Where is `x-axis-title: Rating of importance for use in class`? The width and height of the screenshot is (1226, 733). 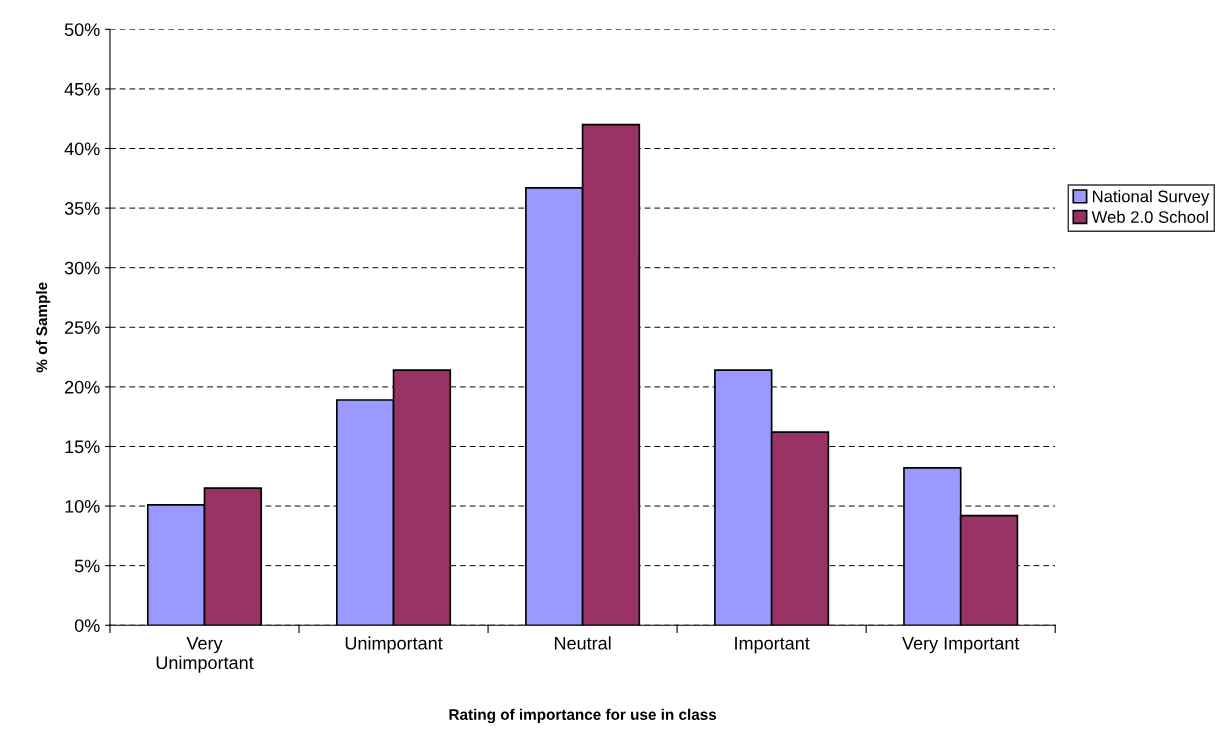
x-axis-title: Rating of importance for use in class is located at coordinates (583, 716).